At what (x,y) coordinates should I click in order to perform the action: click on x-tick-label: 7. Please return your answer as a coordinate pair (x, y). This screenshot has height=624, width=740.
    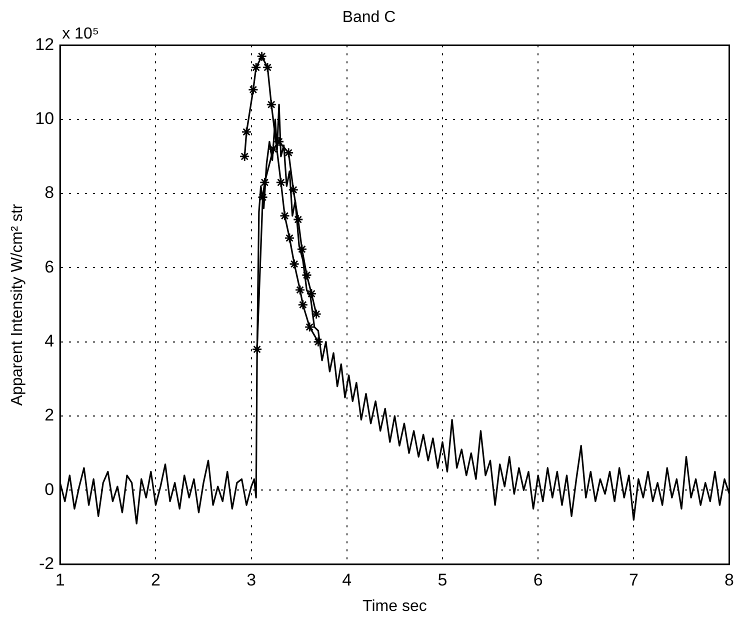
    Looking at the image, I should click on (633, 580).